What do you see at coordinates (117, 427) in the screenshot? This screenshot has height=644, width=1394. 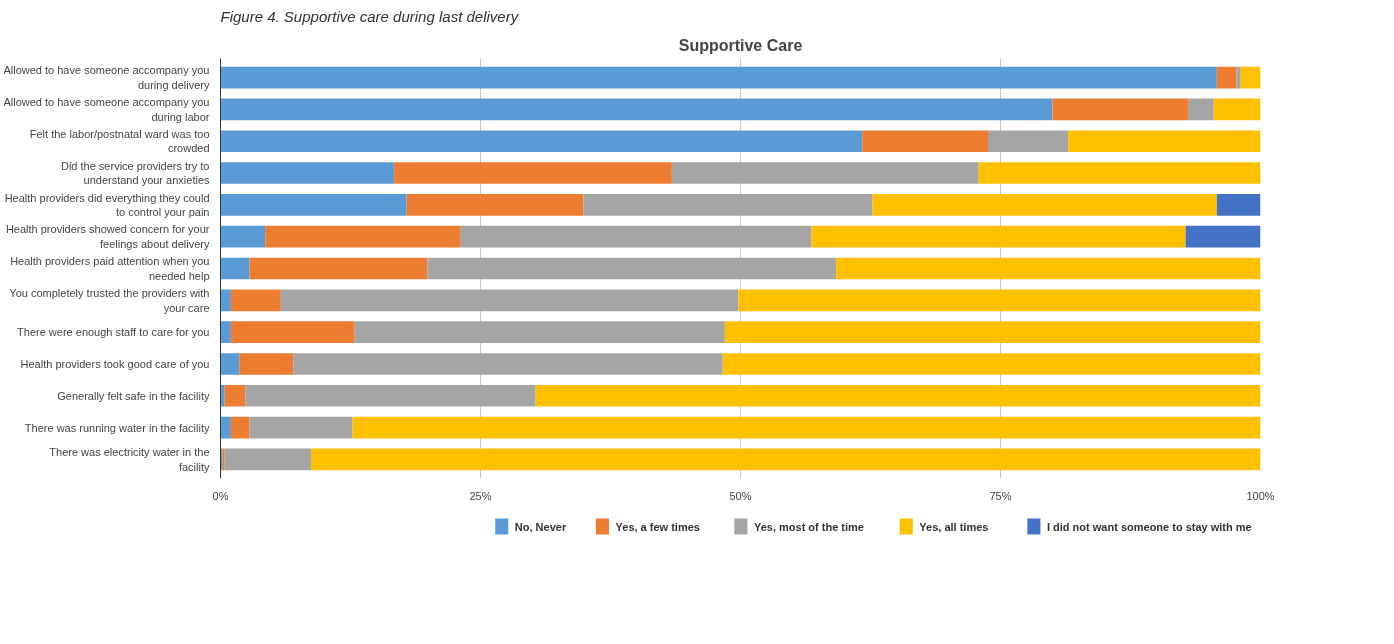 I see `y-tick-label: There was running water in the facility` at bounding box center [117, 427].